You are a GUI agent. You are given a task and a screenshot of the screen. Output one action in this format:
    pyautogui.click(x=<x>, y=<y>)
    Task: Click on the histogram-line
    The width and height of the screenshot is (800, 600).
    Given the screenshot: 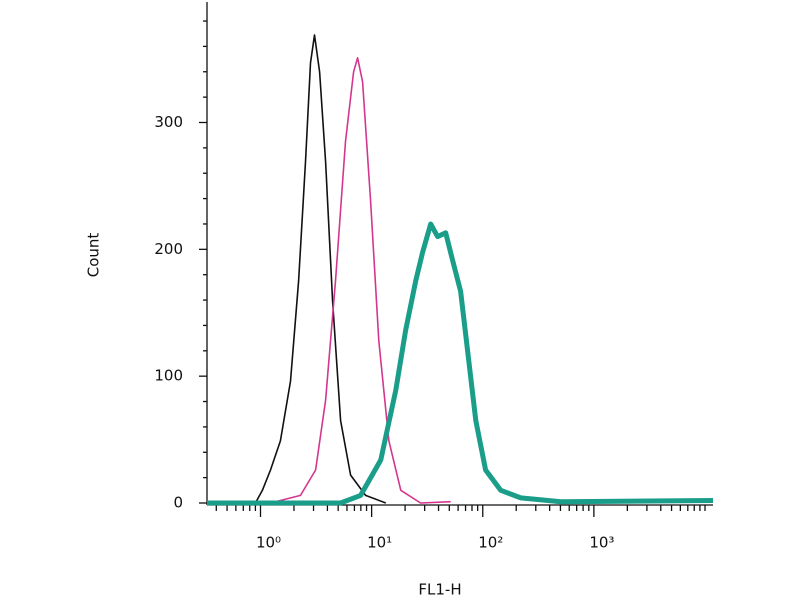 What is the action you would take?
    pyautogui.click(x=320, y=269)
    